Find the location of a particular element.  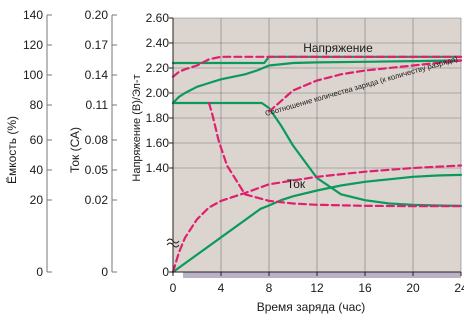

x-axis-label: Время заряда (час) is located at coordinates (311, 307).